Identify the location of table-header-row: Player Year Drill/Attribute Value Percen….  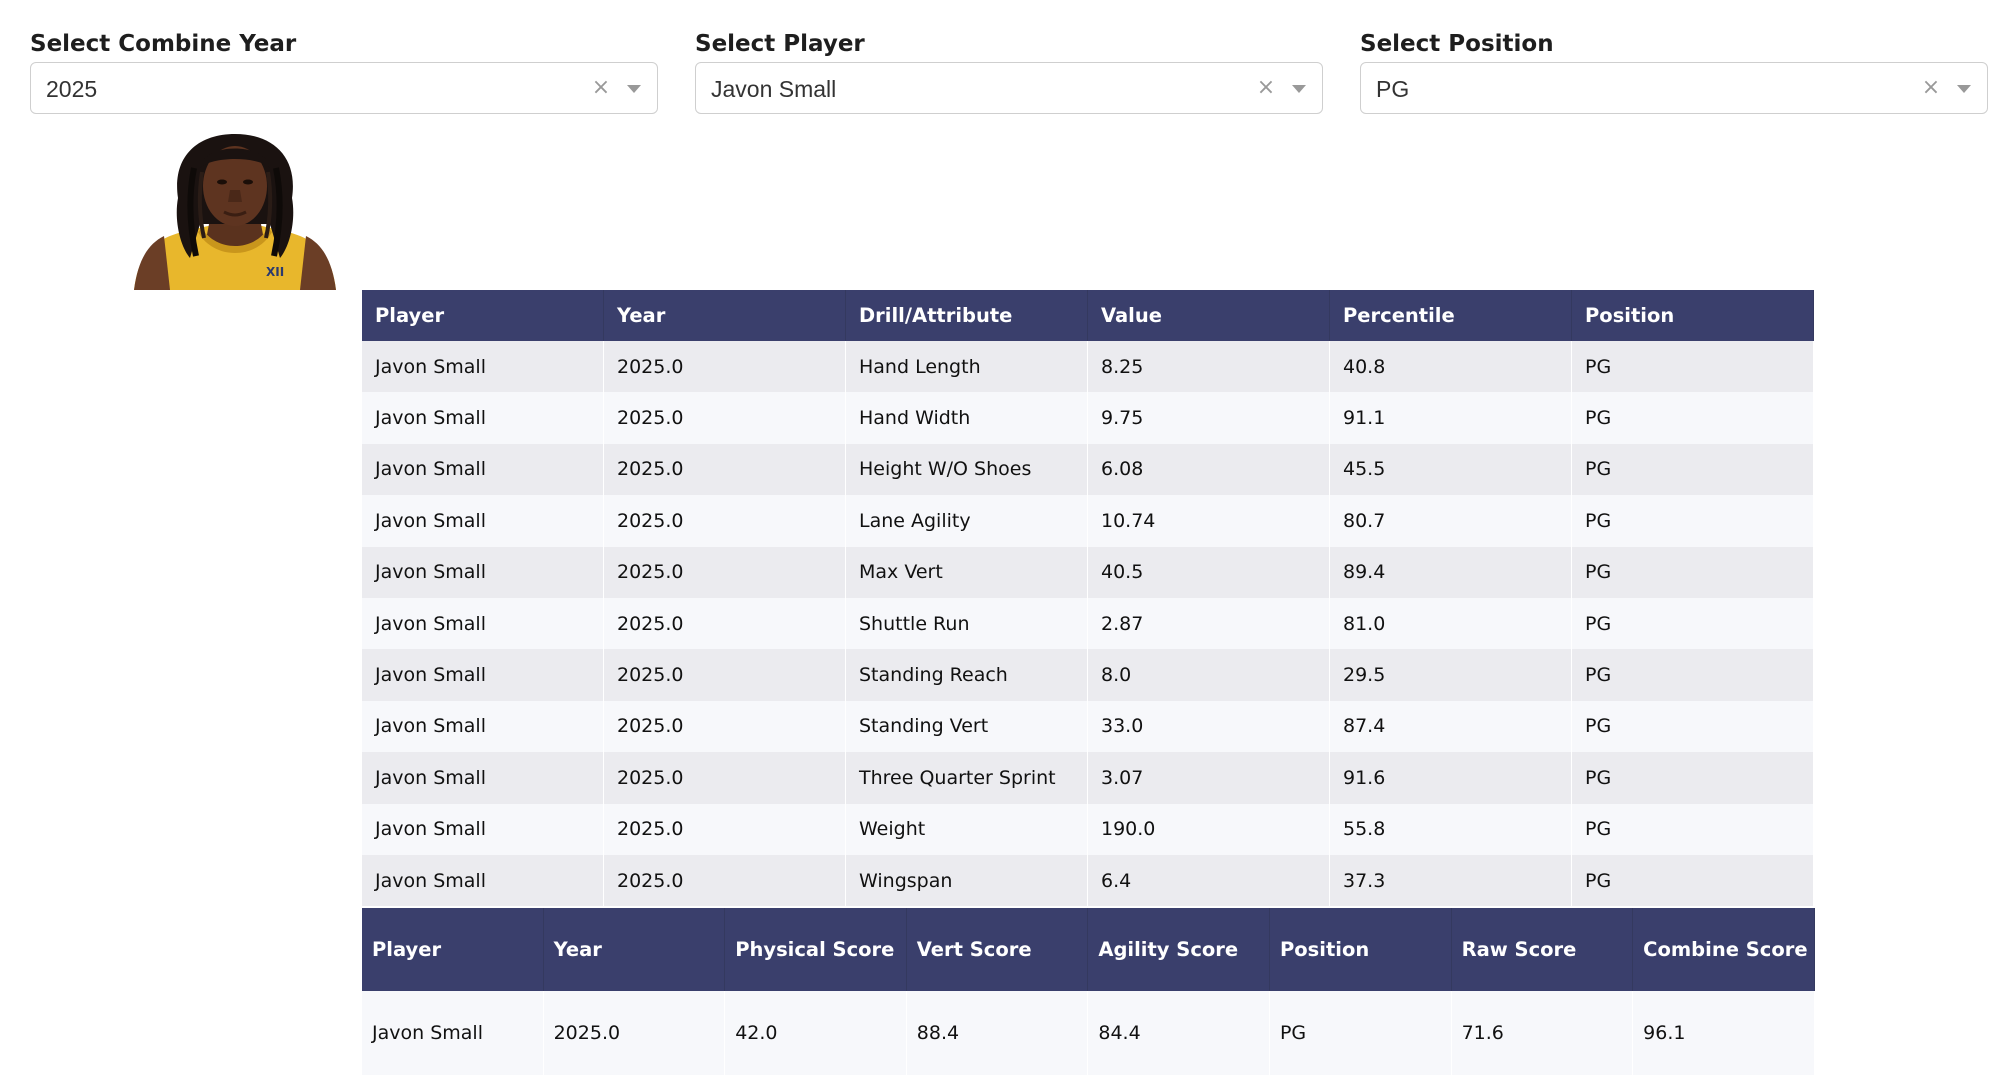
(1088, 315).